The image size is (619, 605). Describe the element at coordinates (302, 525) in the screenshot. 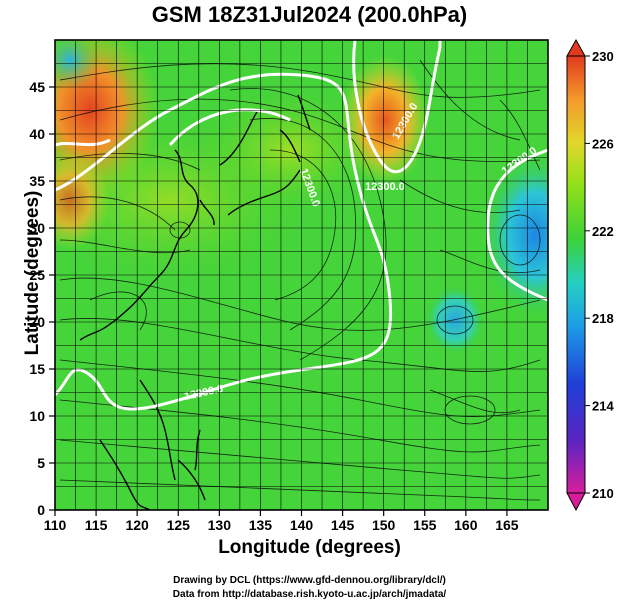

I see `x-tick-label: 140` at that location.